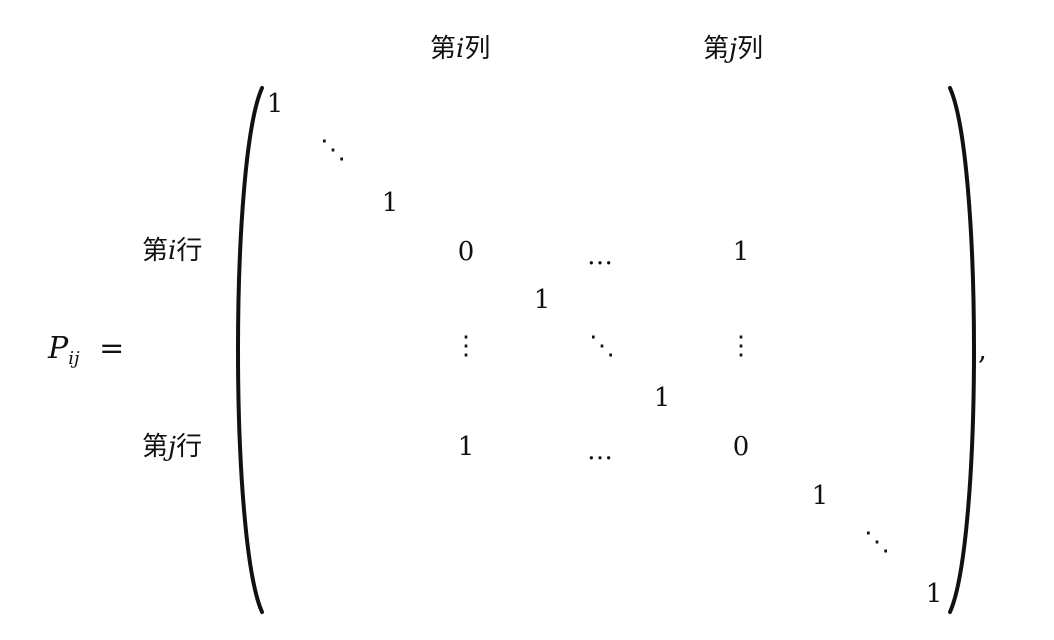 Image resolution: width=1054 pixels, height=640 pixels. I want to click on lhs-subscript: ij, so click(74, 358).